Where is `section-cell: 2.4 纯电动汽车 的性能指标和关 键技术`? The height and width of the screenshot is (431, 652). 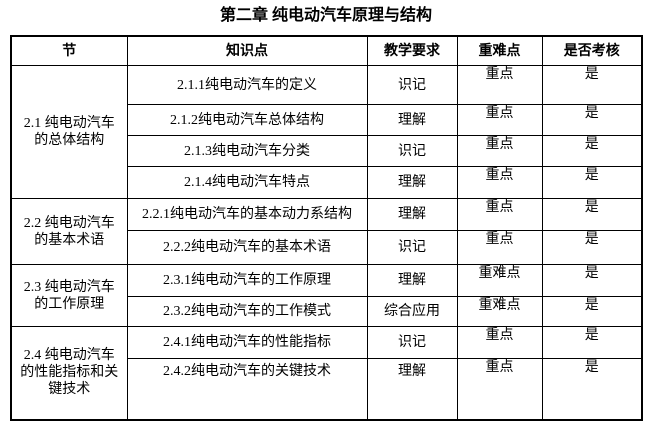 section-cell: 2.4 纯电动汽车 的性能指标和关 键技术 is located at coordinates (69, 373).